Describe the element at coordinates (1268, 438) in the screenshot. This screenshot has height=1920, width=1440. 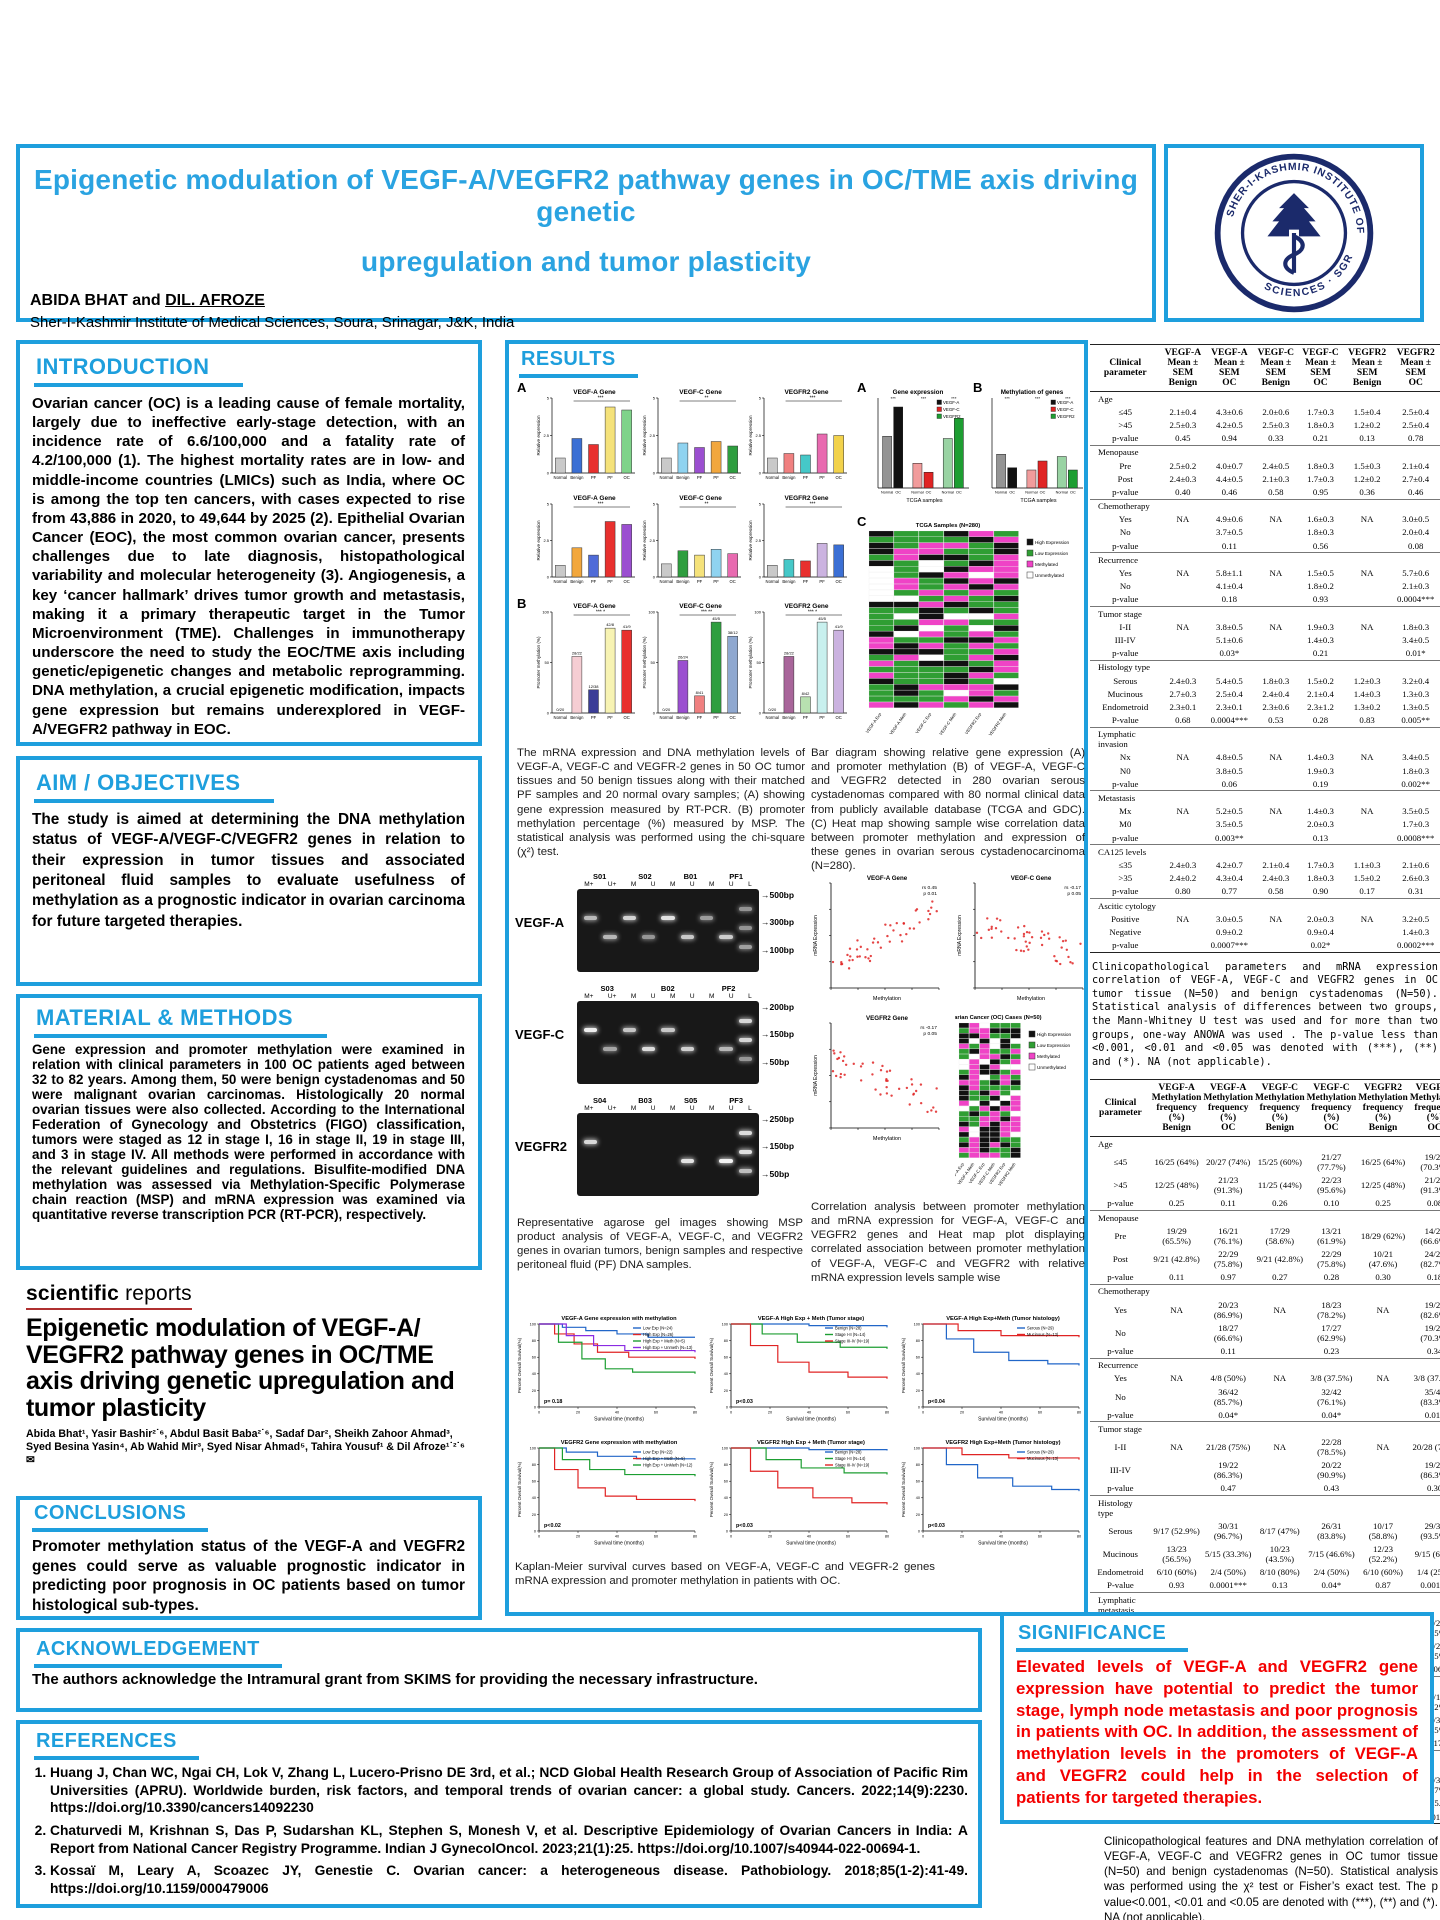
I see `table-row: p-value 0.45 0.94 0.33 0.21 0.13 0.78` at that location.